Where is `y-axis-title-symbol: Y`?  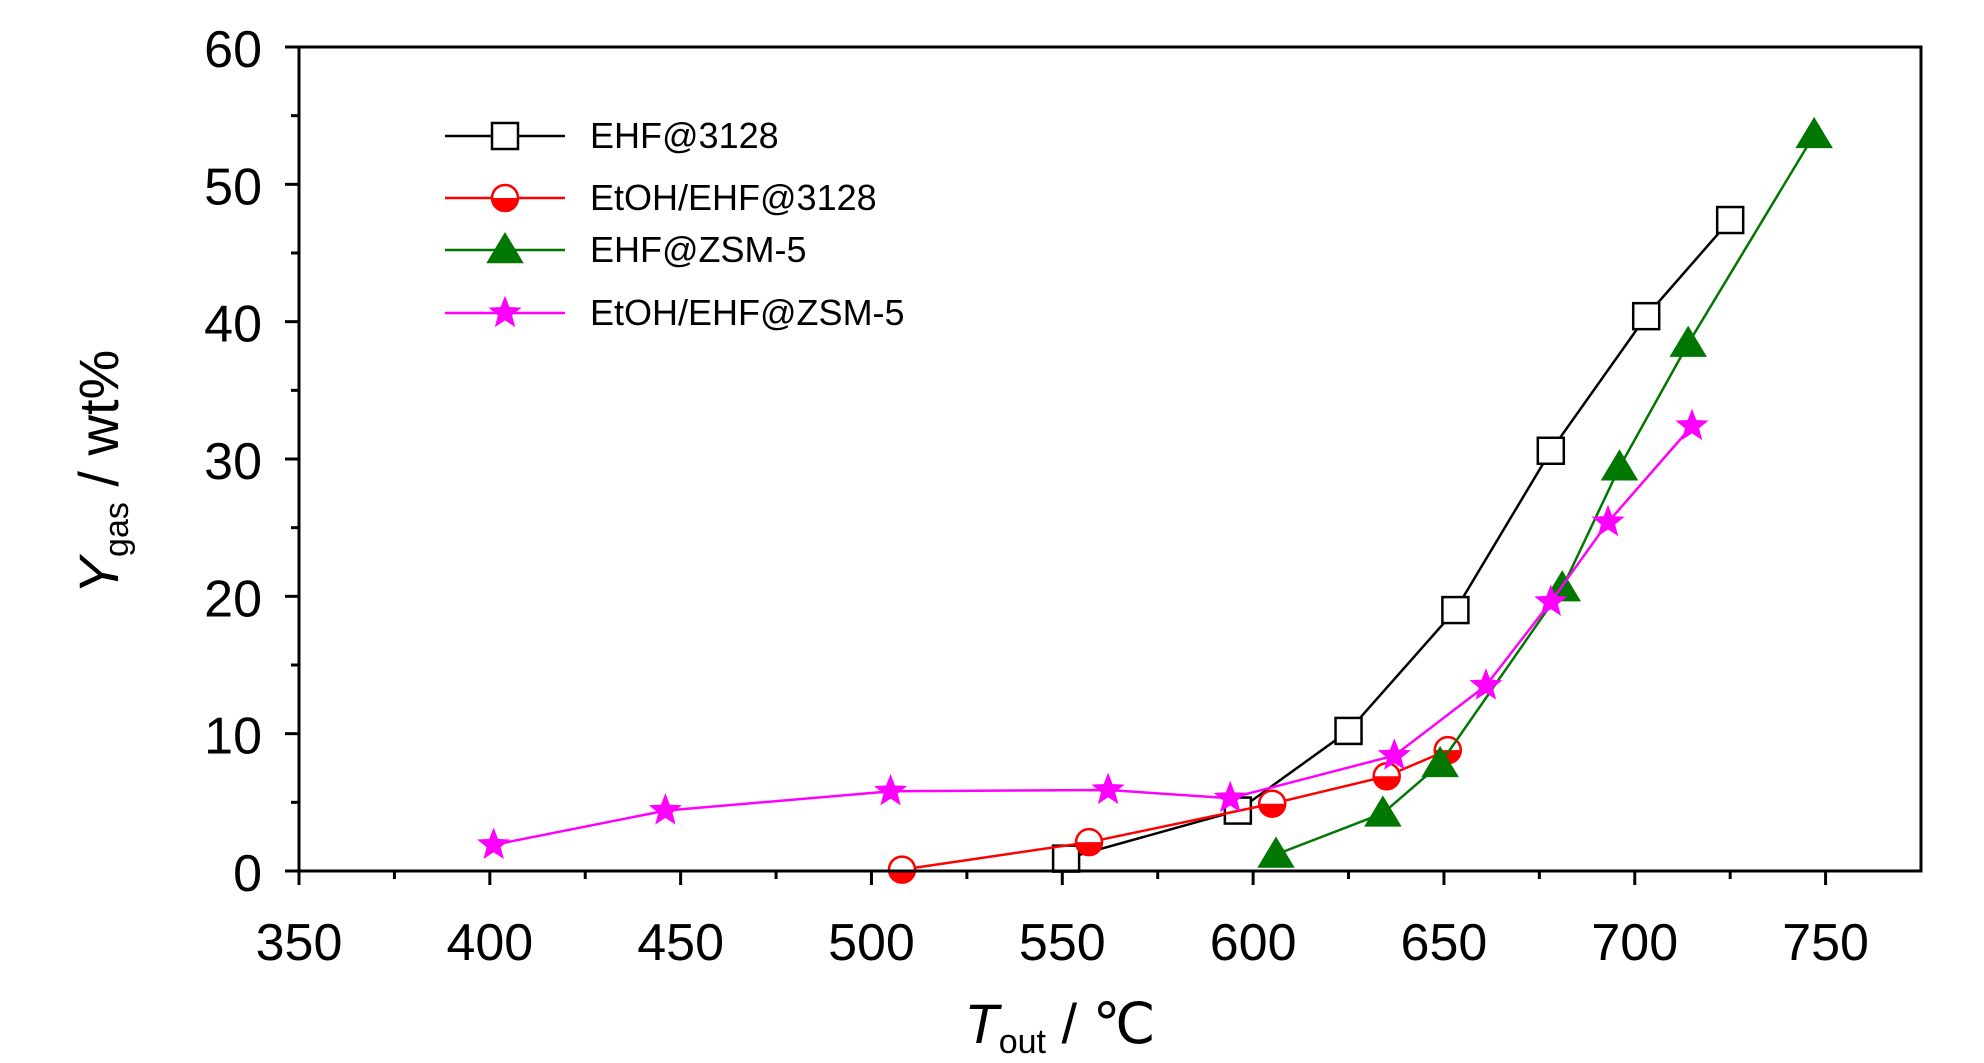 y-axis-title-symbol: Y is located at coordinates (98, 573).